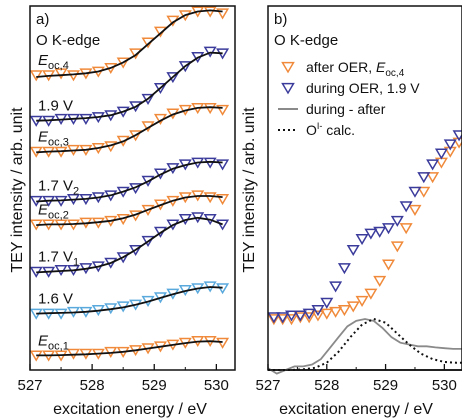 The height and width of the screenshot is (420, 462). I want to click on panel-b-series-2-line, so click(364, 346).